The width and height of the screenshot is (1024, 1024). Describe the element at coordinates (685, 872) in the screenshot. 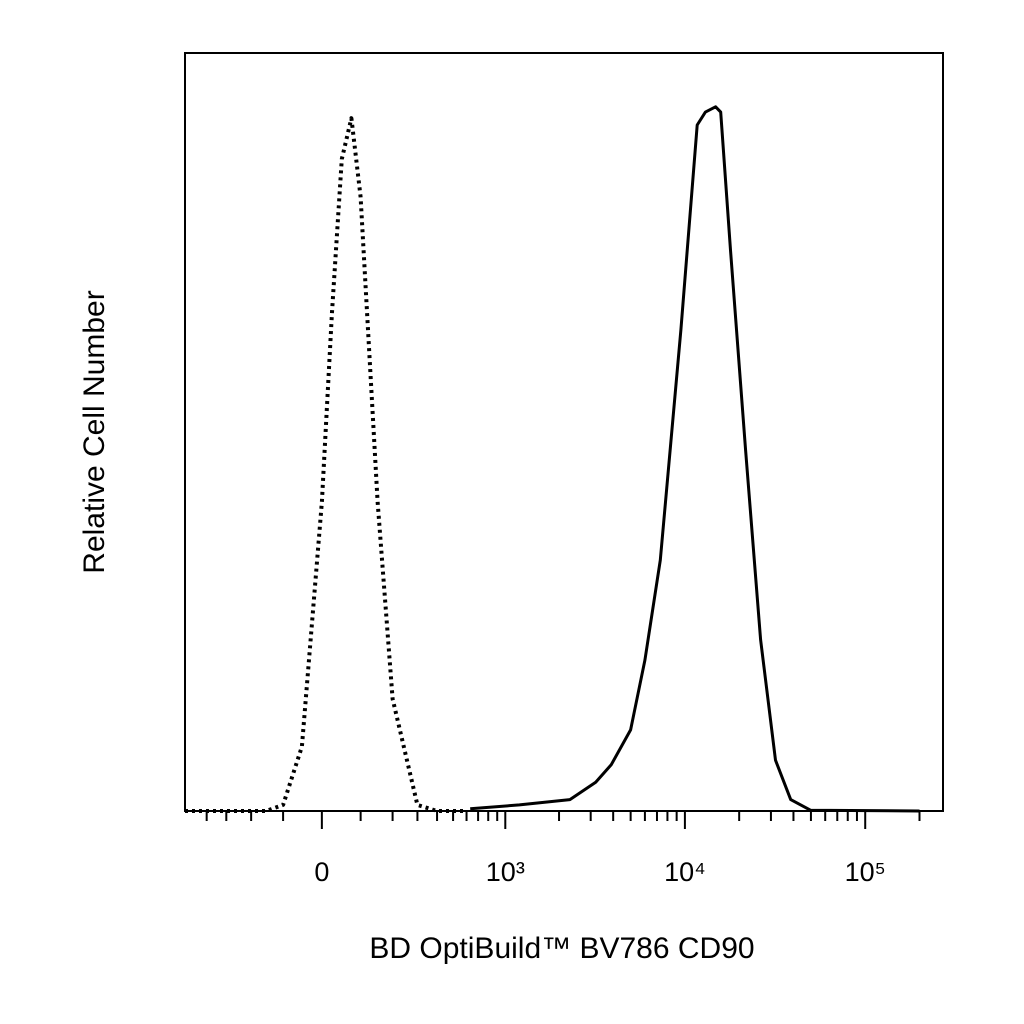

I see `x-tick-label: 10⁴` at that location.